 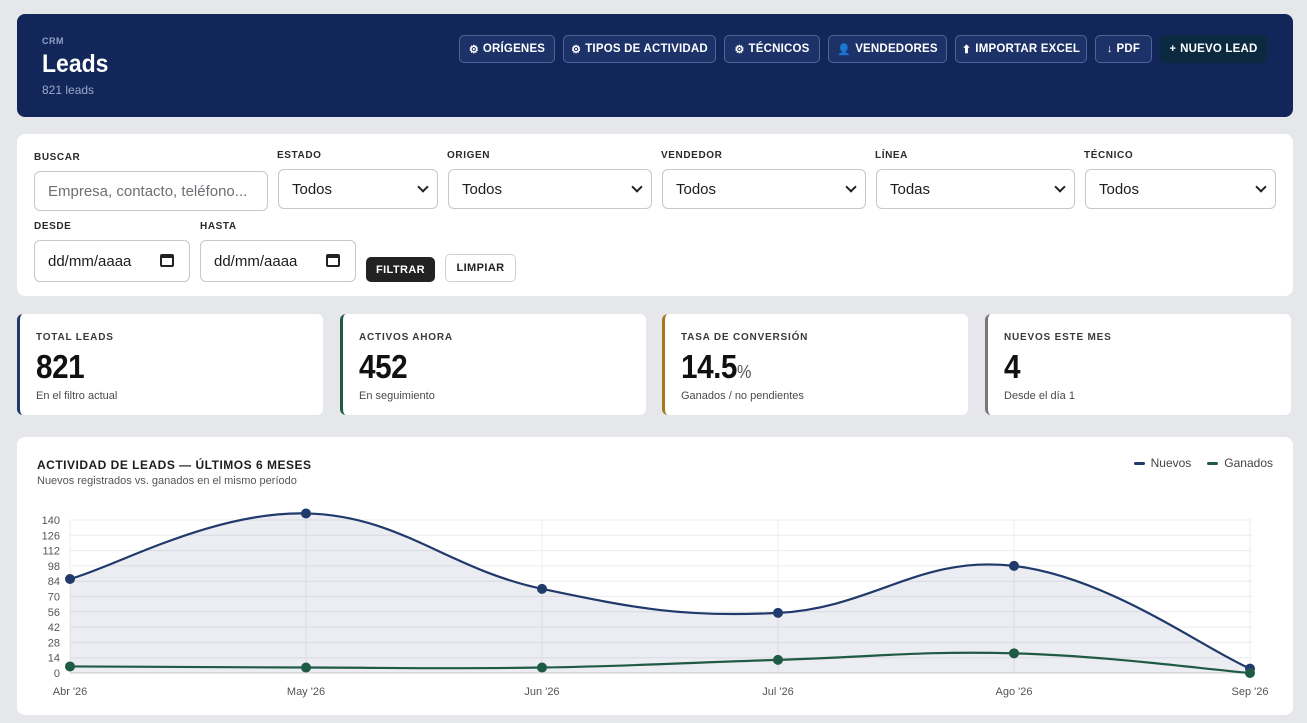 What do you see at coordinates (278, 261) in the screenshot?
I see `hasta-date-input: dd/mm/aaaa` at bounding box center [278, 261].